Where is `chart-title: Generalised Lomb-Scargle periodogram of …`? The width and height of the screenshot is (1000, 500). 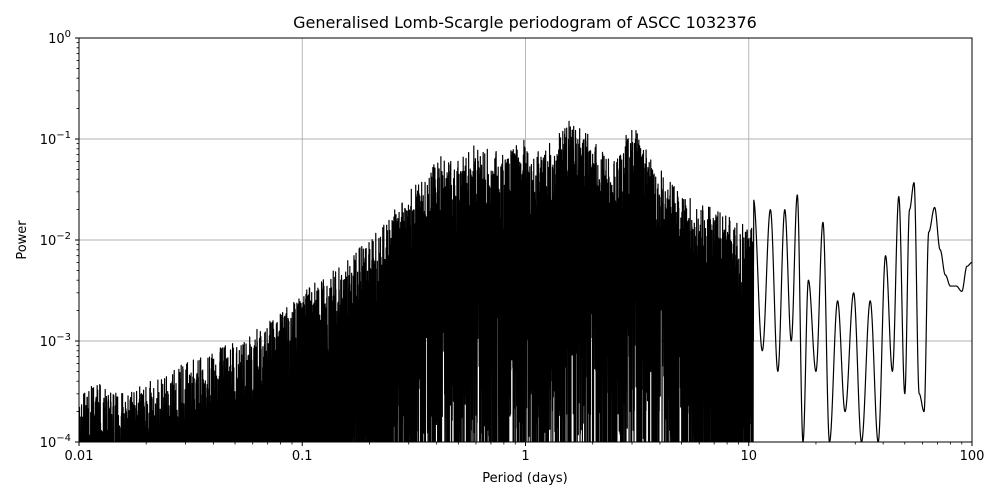
chart-title: Generalised Lomb-Scargle periodogram of … is located at coordinates (525, 22).